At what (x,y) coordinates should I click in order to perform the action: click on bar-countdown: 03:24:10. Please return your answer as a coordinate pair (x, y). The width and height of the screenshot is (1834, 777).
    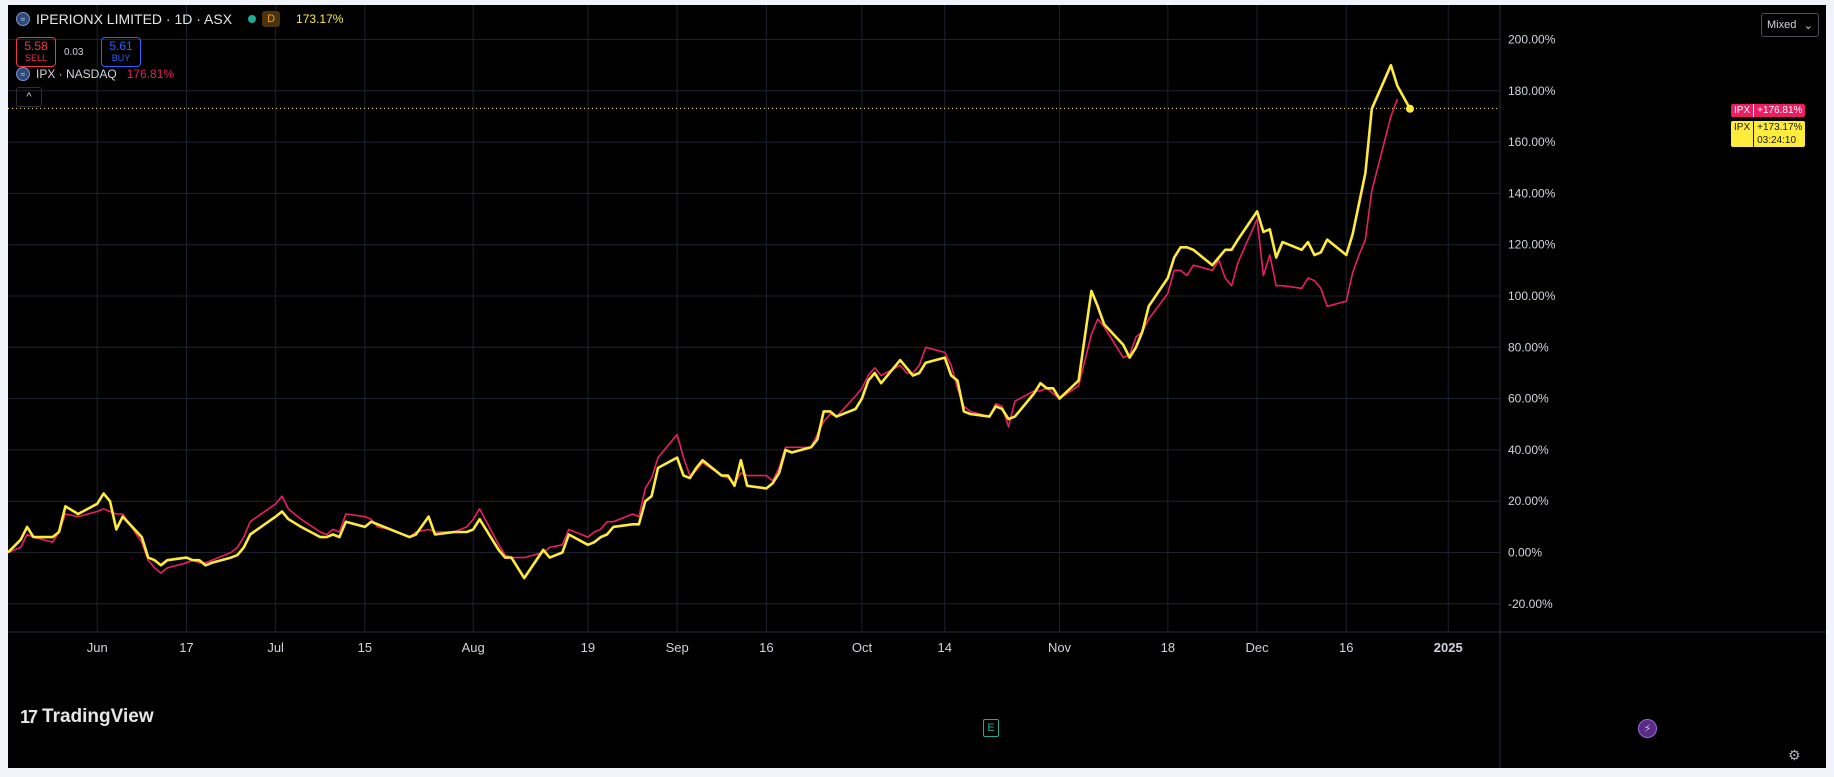
    Looking at the image, I should click on (1777, 140).